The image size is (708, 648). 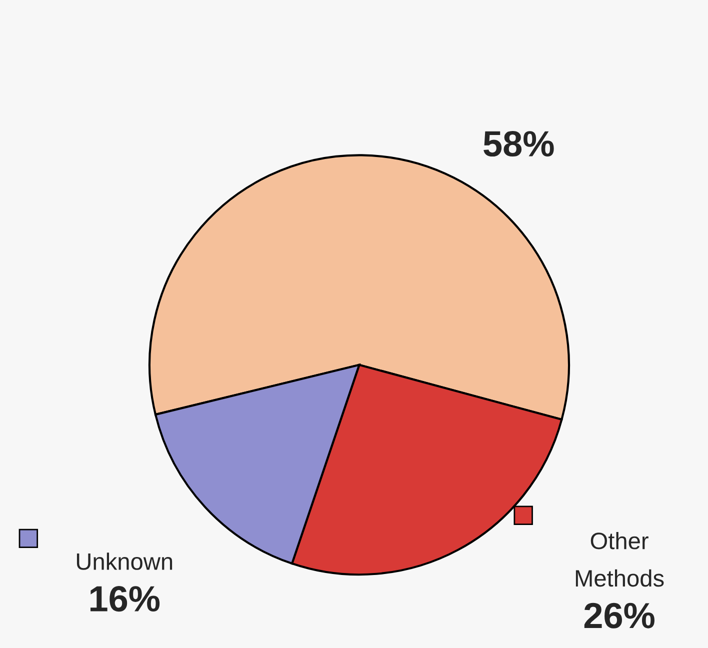 I want to click on data-label: 16%, so click(x=125, y=599).